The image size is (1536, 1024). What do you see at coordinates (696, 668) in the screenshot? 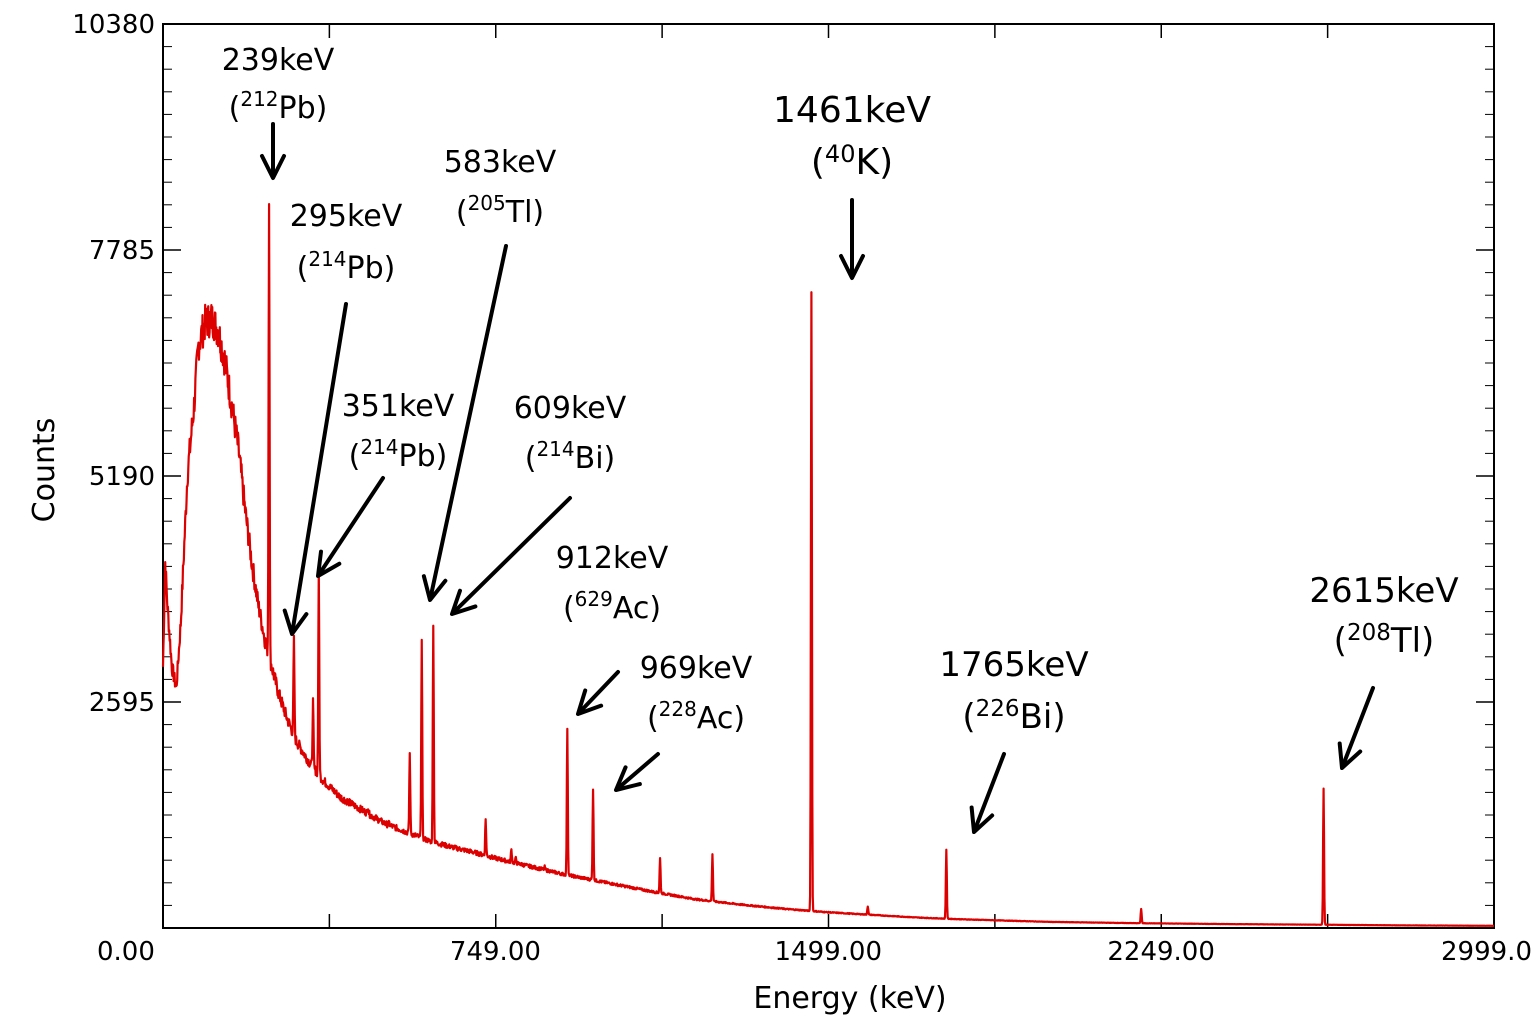
I see `peak-energy-label: 969keV` at bounding box center [696, 668].